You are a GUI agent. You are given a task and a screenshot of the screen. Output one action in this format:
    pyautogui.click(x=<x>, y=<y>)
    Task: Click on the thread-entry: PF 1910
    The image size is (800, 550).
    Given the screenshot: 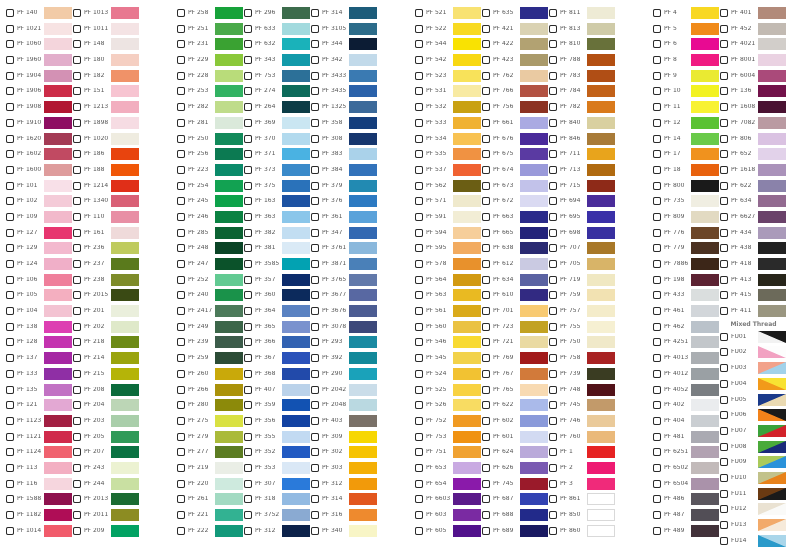 What is the action you would take?
    pyautogui.click(x=39, y=122)
    